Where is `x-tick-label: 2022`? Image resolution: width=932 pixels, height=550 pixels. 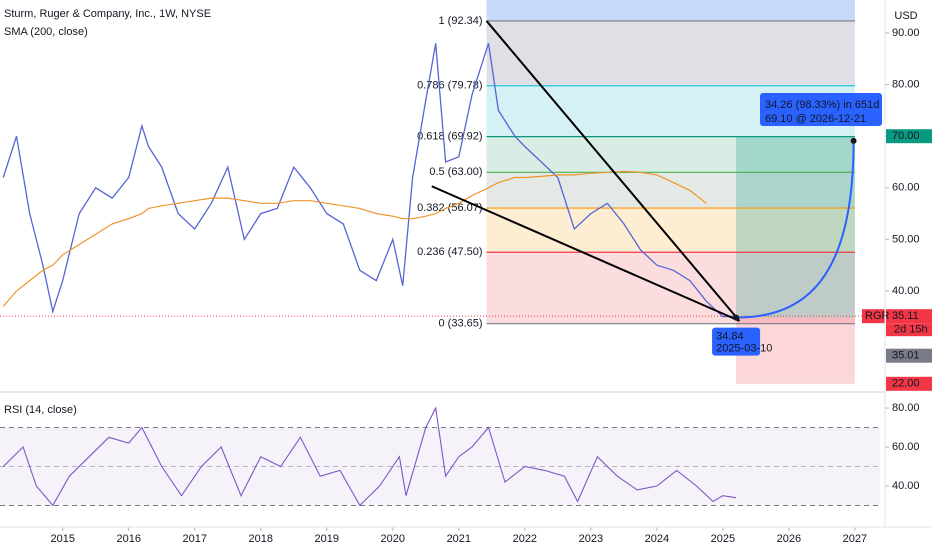
x-tick-label: 2022 is located at coordinates (525, 539).